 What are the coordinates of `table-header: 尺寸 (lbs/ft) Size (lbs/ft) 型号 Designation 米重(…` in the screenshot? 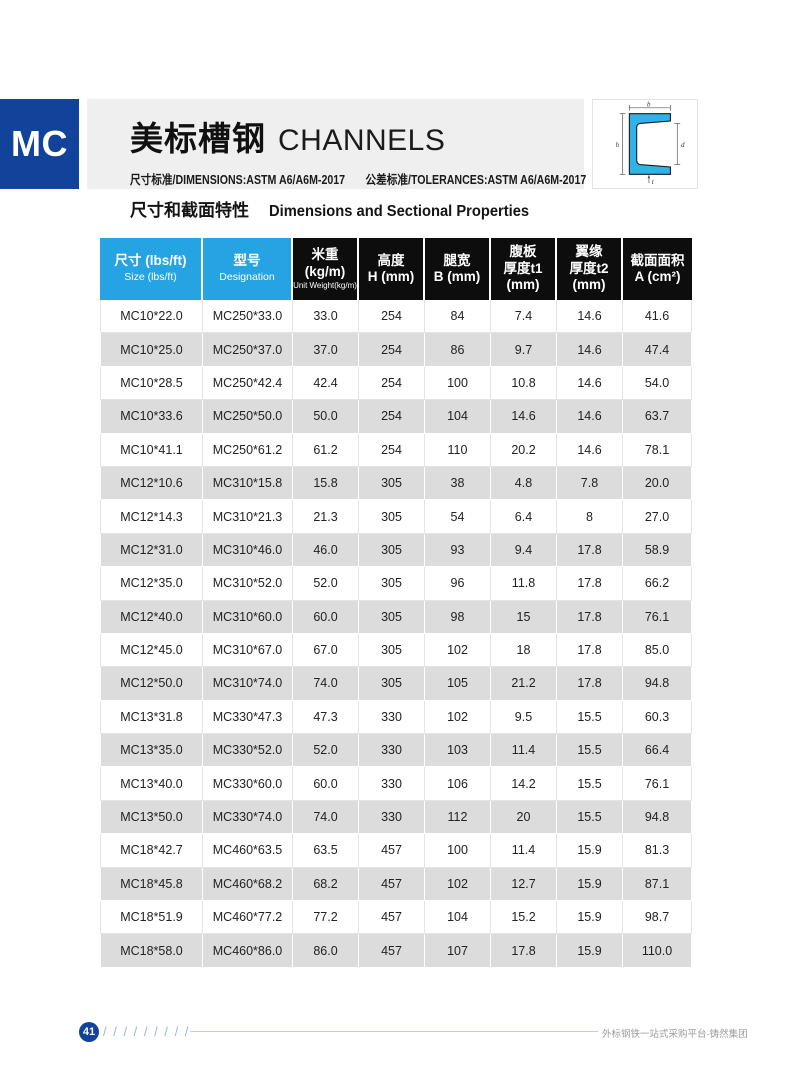 It's located at (396, 269).